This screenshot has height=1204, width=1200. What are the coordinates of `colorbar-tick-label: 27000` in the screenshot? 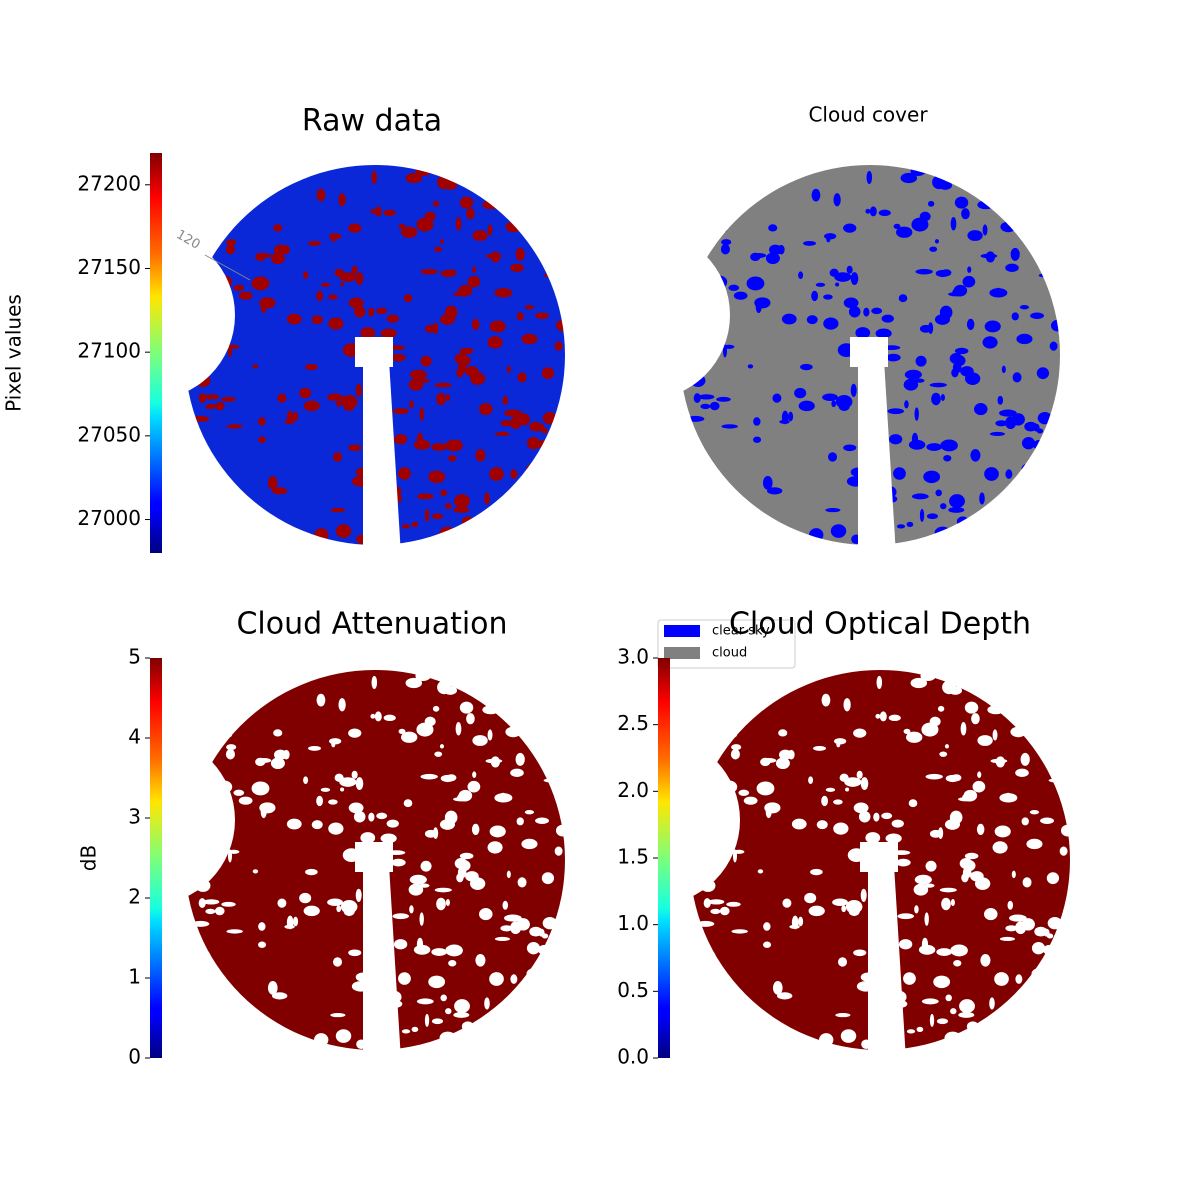 It's located at (109, 518).